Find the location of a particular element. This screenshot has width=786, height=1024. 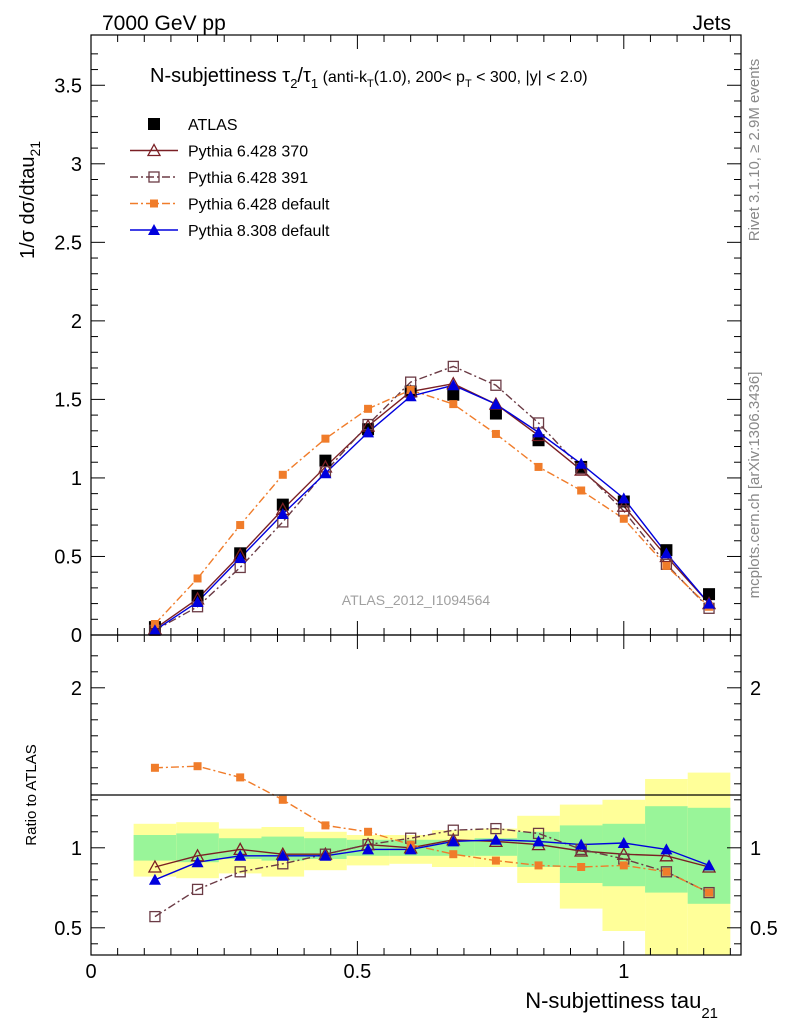

legend-label: ATLAS is located at coordinates (213, 125).